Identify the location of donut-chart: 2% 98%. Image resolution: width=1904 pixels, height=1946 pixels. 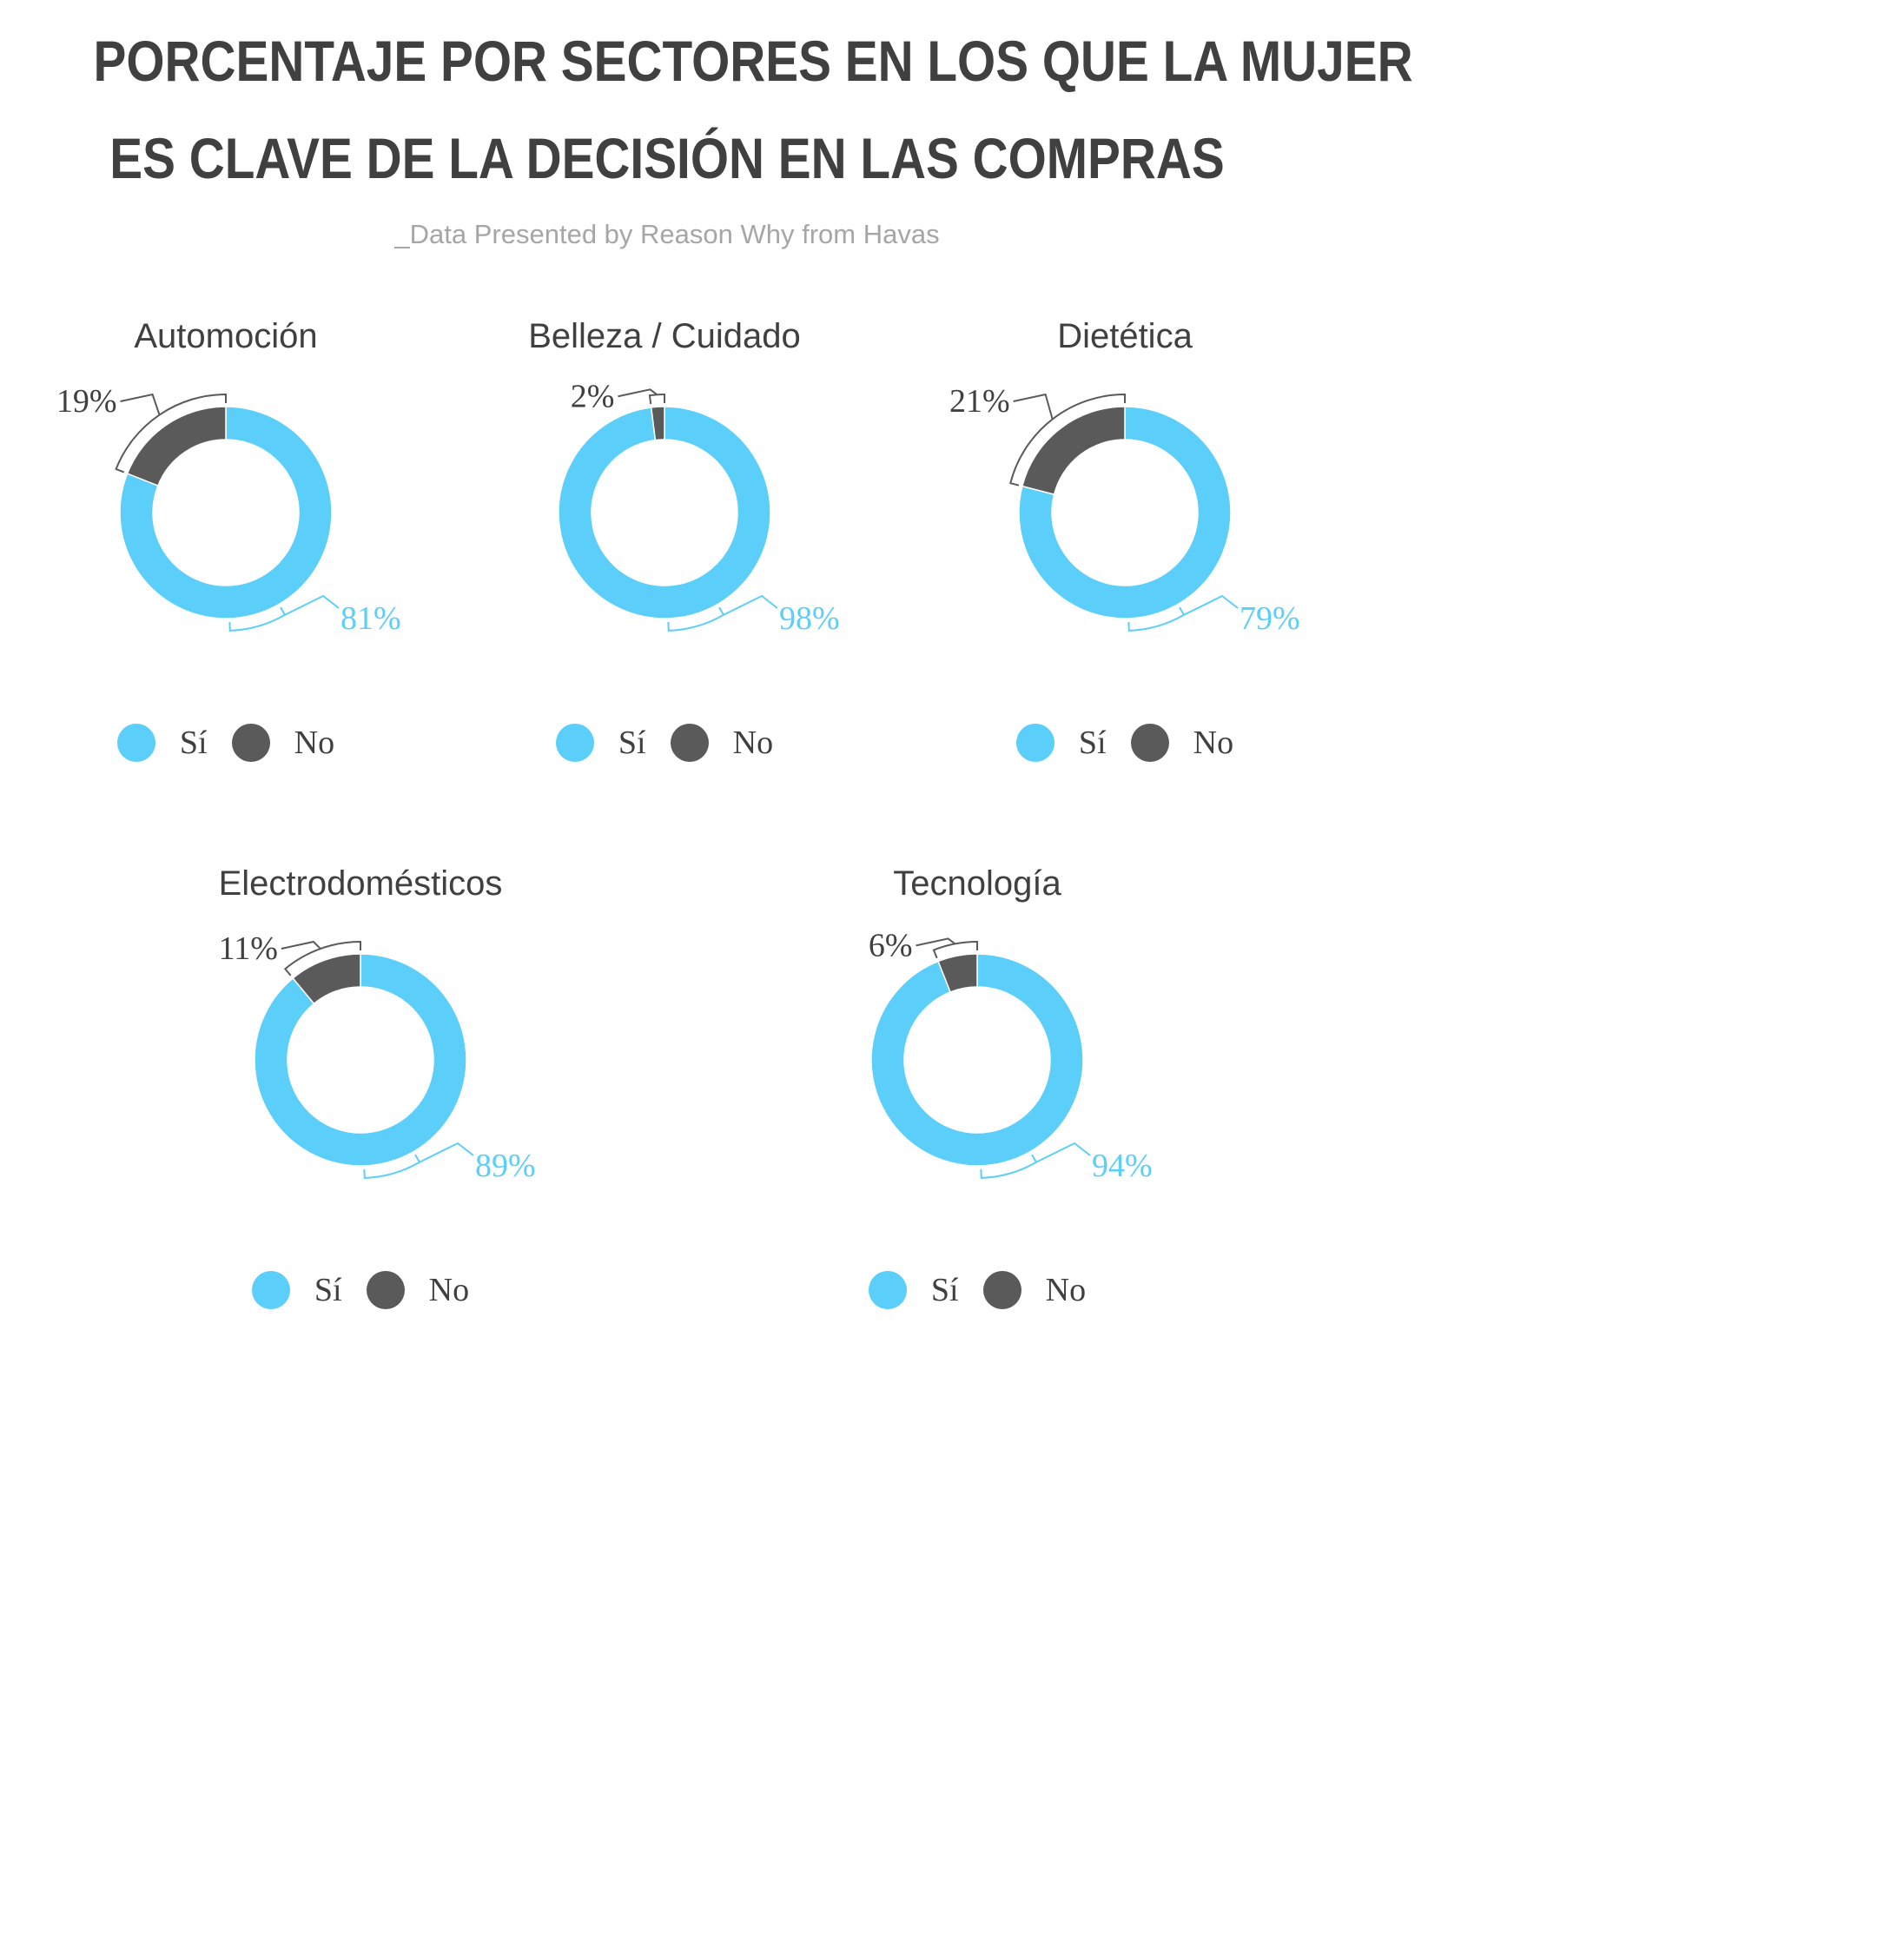
(699, 507).